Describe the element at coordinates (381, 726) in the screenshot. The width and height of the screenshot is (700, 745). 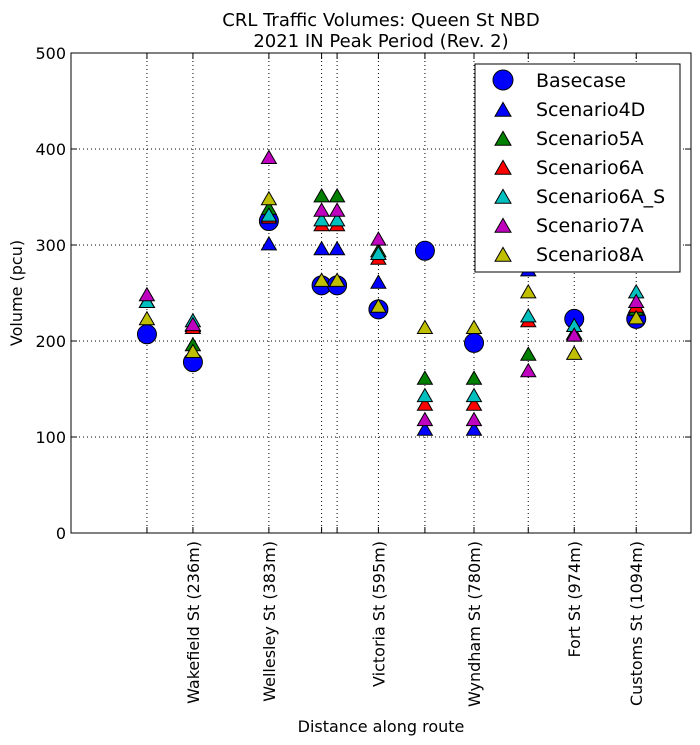
I see `x-axis-label: Distance along route` at that location.